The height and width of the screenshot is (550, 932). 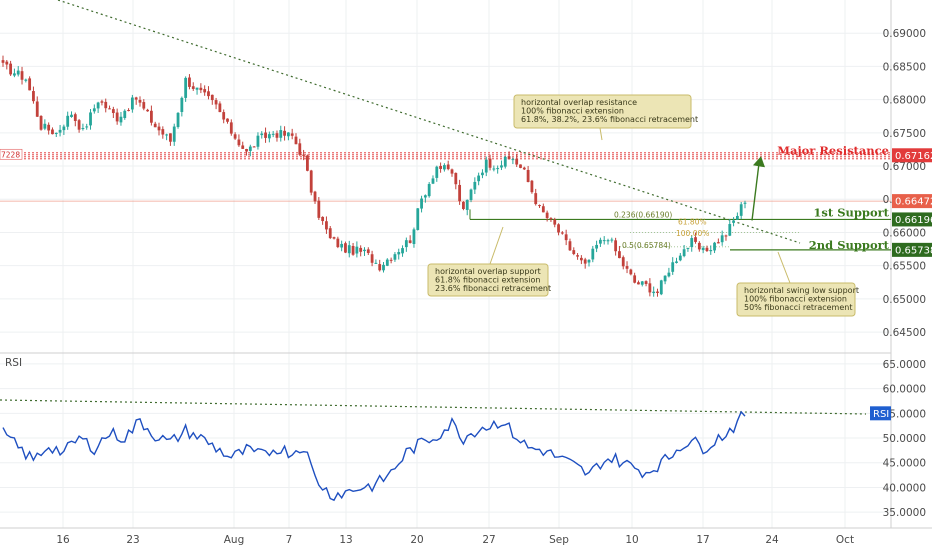 I want to click on time-tick-label: Sep, so click(x=559, y=540).